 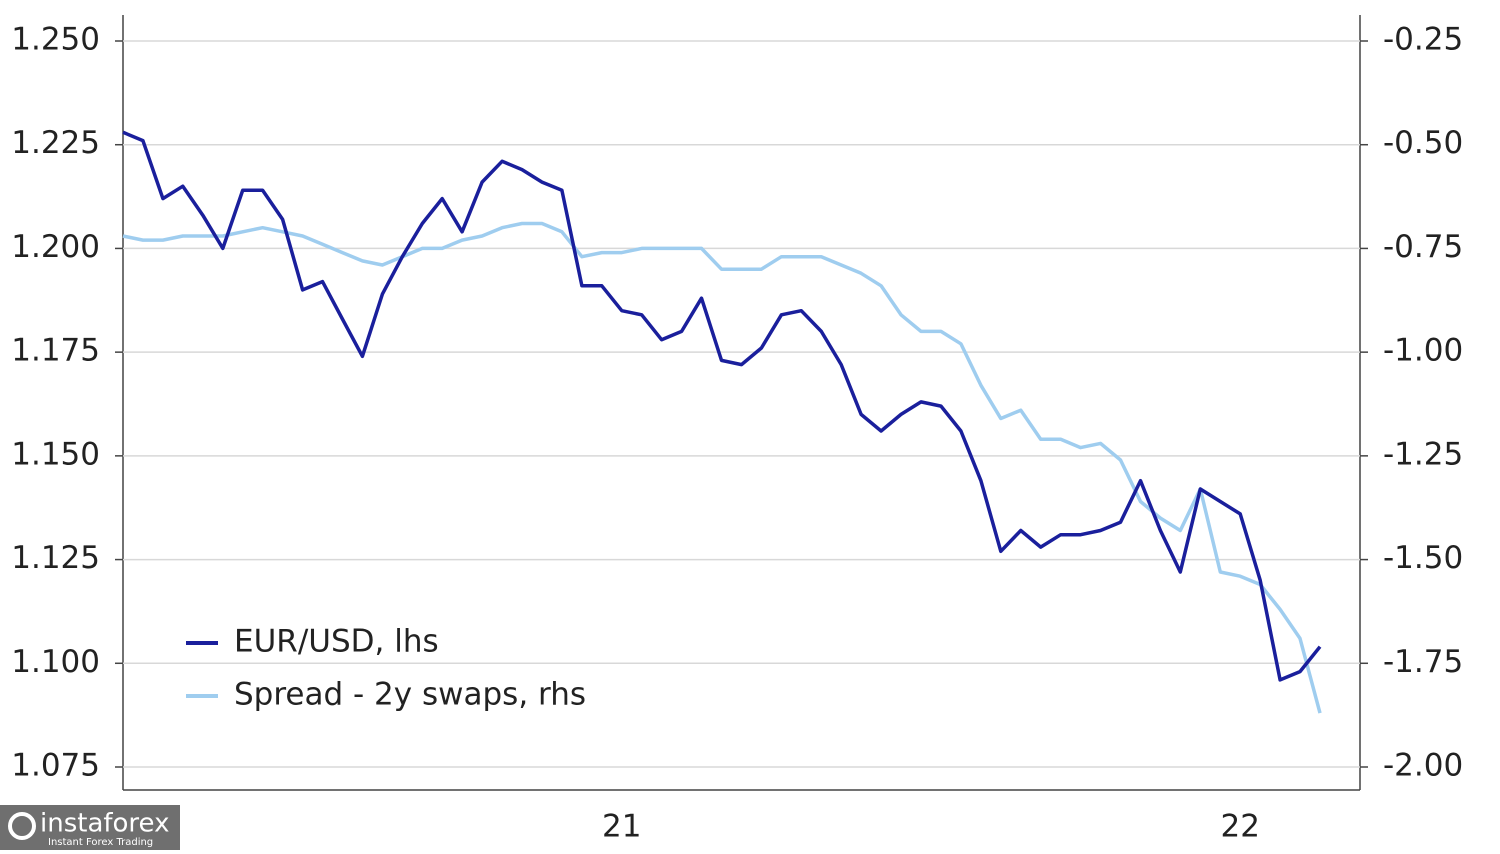 I want to click on y2-tick-label: -0.25, so click(x=1423, y=40).